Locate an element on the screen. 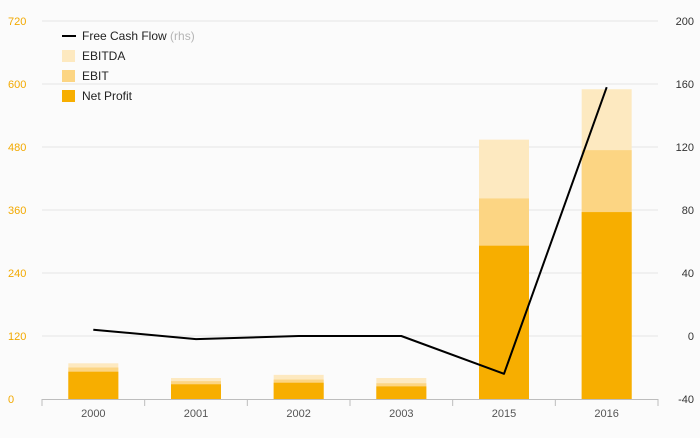 The width and height of the screenshot is (700, 438). x-tick-label: 2002 is located at coordinates (298, 414).